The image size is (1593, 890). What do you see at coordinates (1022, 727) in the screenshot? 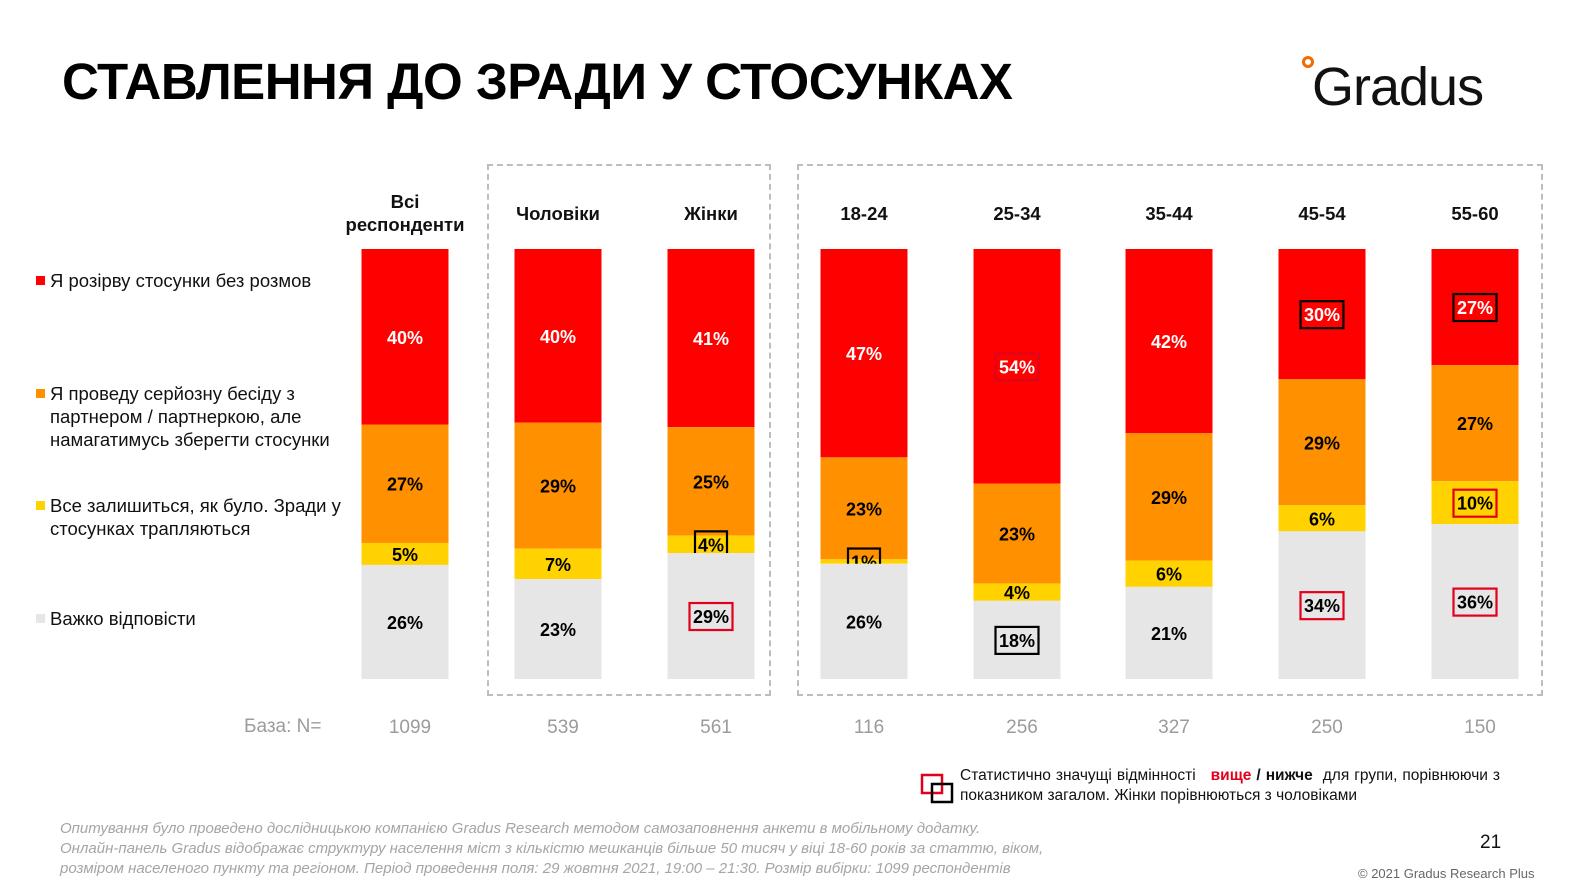
I see `base-value: 256` at bounding box center [1022, 727].